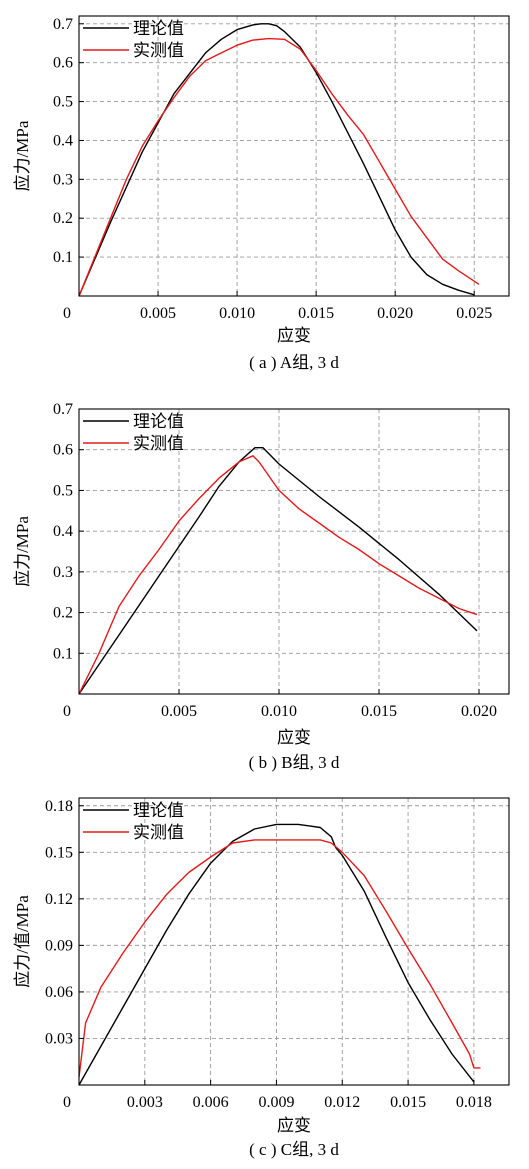 The height and width of the screenshot is (1169, 529). Describe the element at coordinates (474, 313) in the screenshot. I see `x-tick-label: 0.025` at that location.